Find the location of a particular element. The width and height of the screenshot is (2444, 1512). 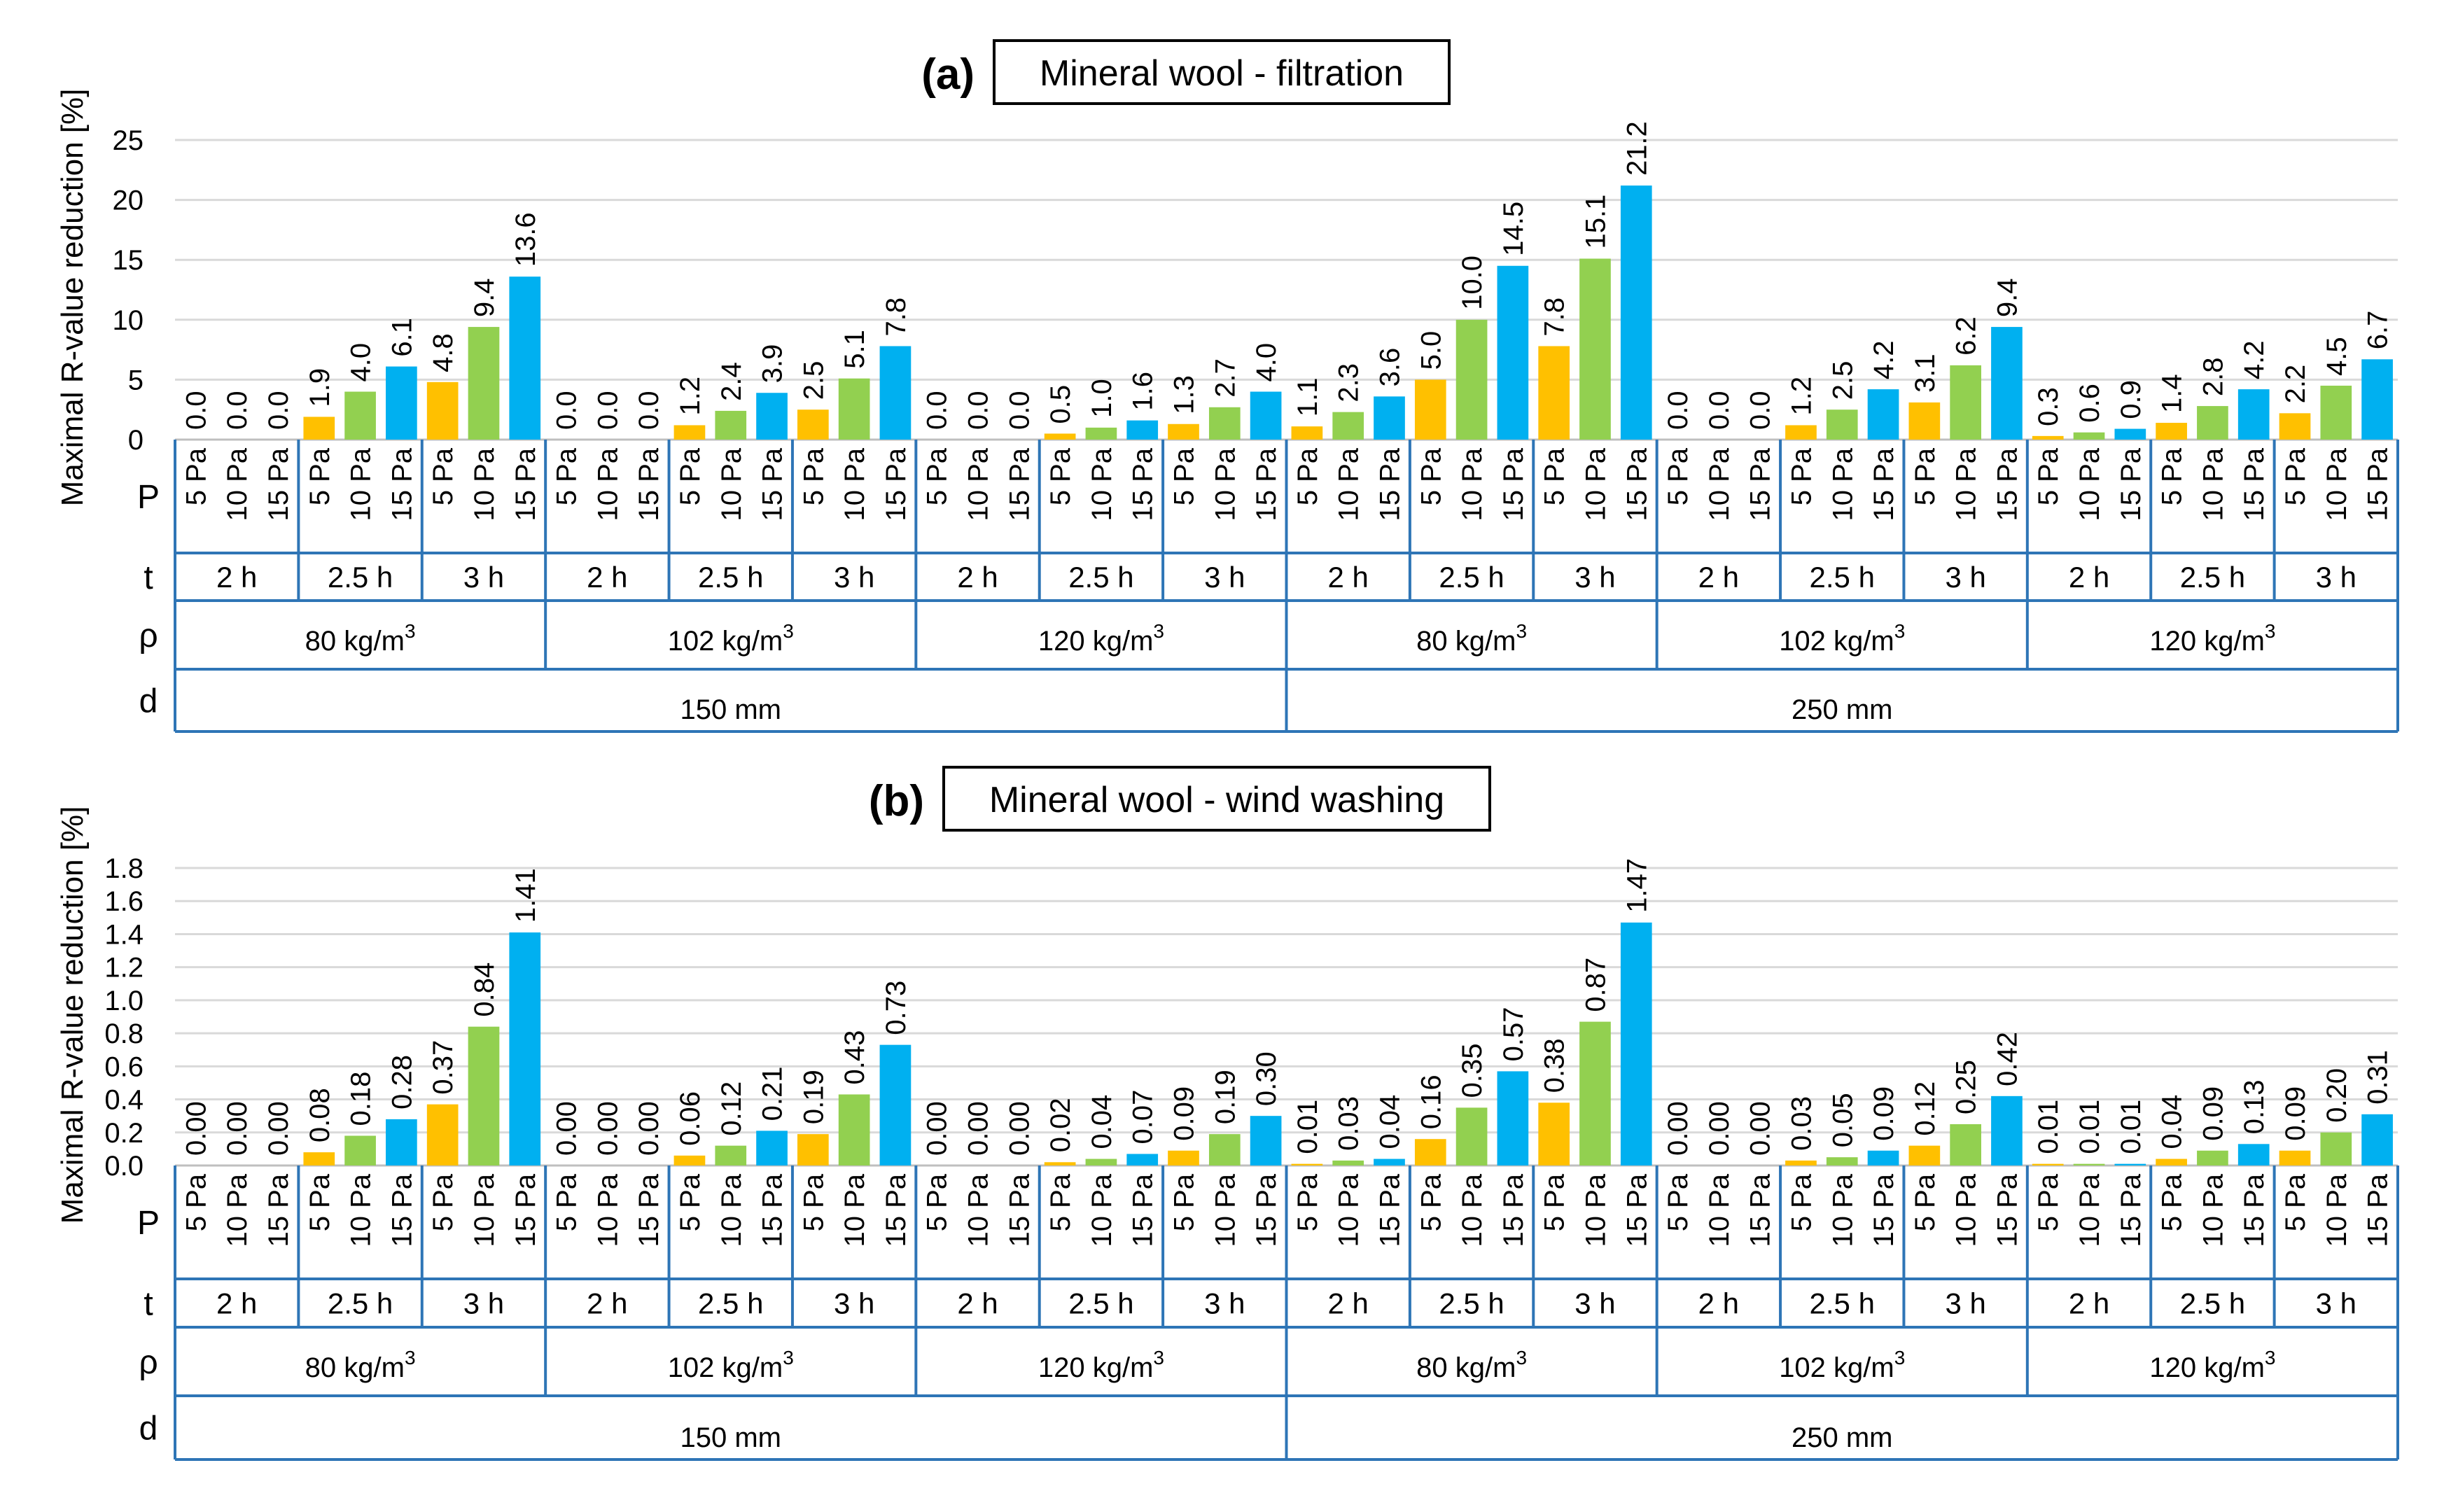

bar-value-label: 0.9 is located at coordinates (2131, 399).